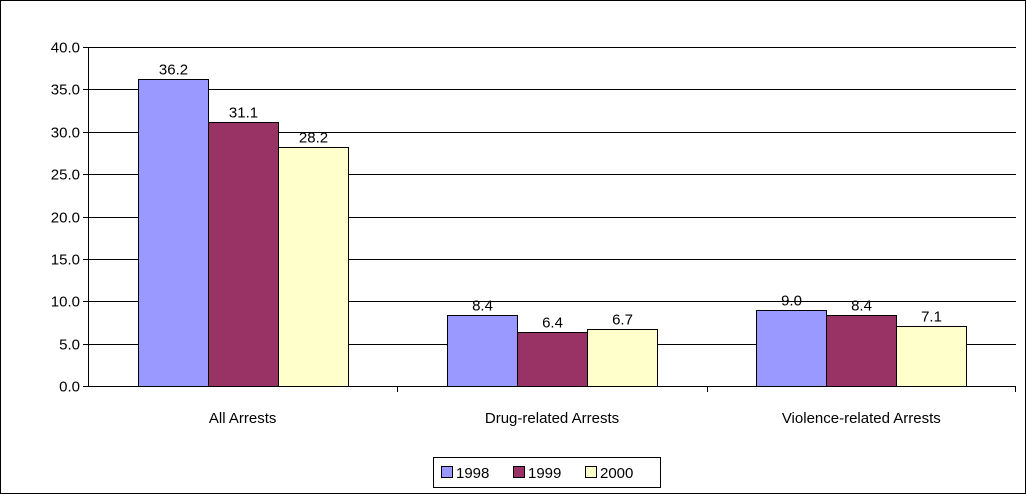 The image size is (1026, 494). Describe the element at coordinates (472, 473) in the screenshot. I see `legend-label: 1998` at that location.